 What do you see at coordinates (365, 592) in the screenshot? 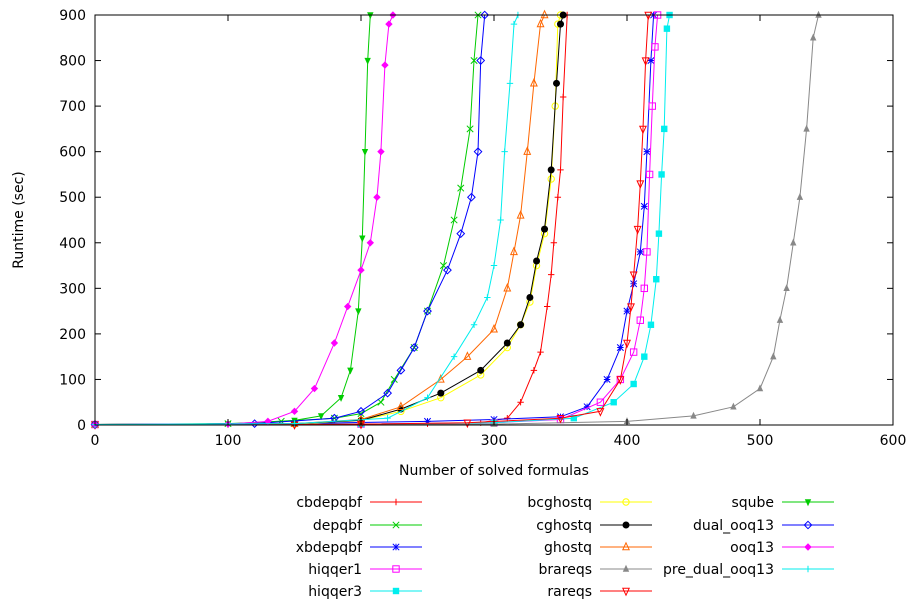
I see `legend-entry-hiqqer3: hiqqer3` at bounding box center [365, 592].